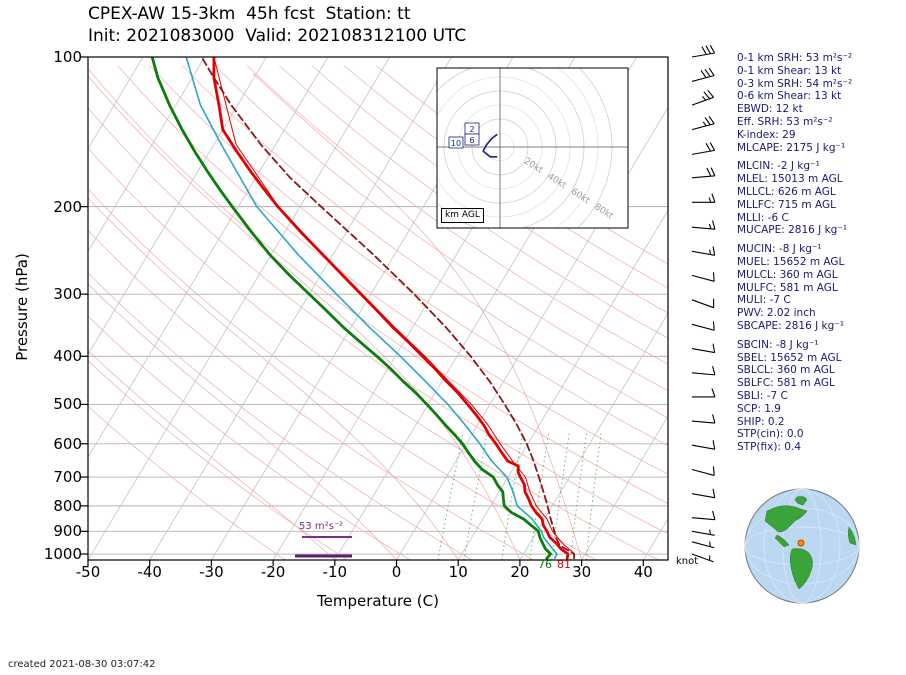 The width and height of the screenshot is (906, 675). What do you see at coordinates (67, 57) in the screenshot?
I see `y-tick-label: 100` at bounding box center [67, 57].